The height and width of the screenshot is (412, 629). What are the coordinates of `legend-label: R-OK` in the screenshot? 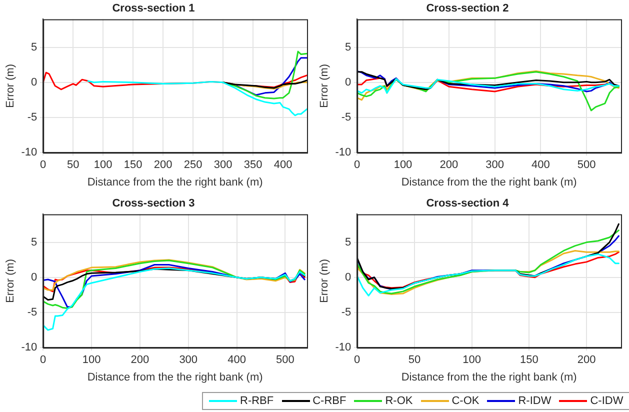 It's located at (399, 401).